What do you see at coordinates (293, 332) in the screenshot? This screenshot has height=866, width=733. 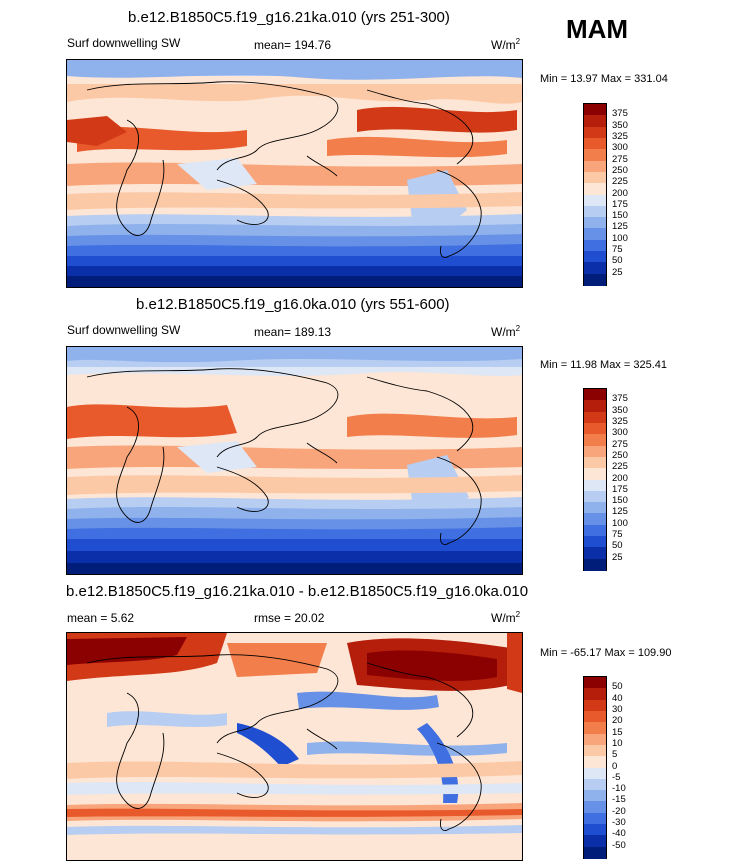 I see `panel-2-mean-label: mean= 189.13` at bounding box center [293, 332].